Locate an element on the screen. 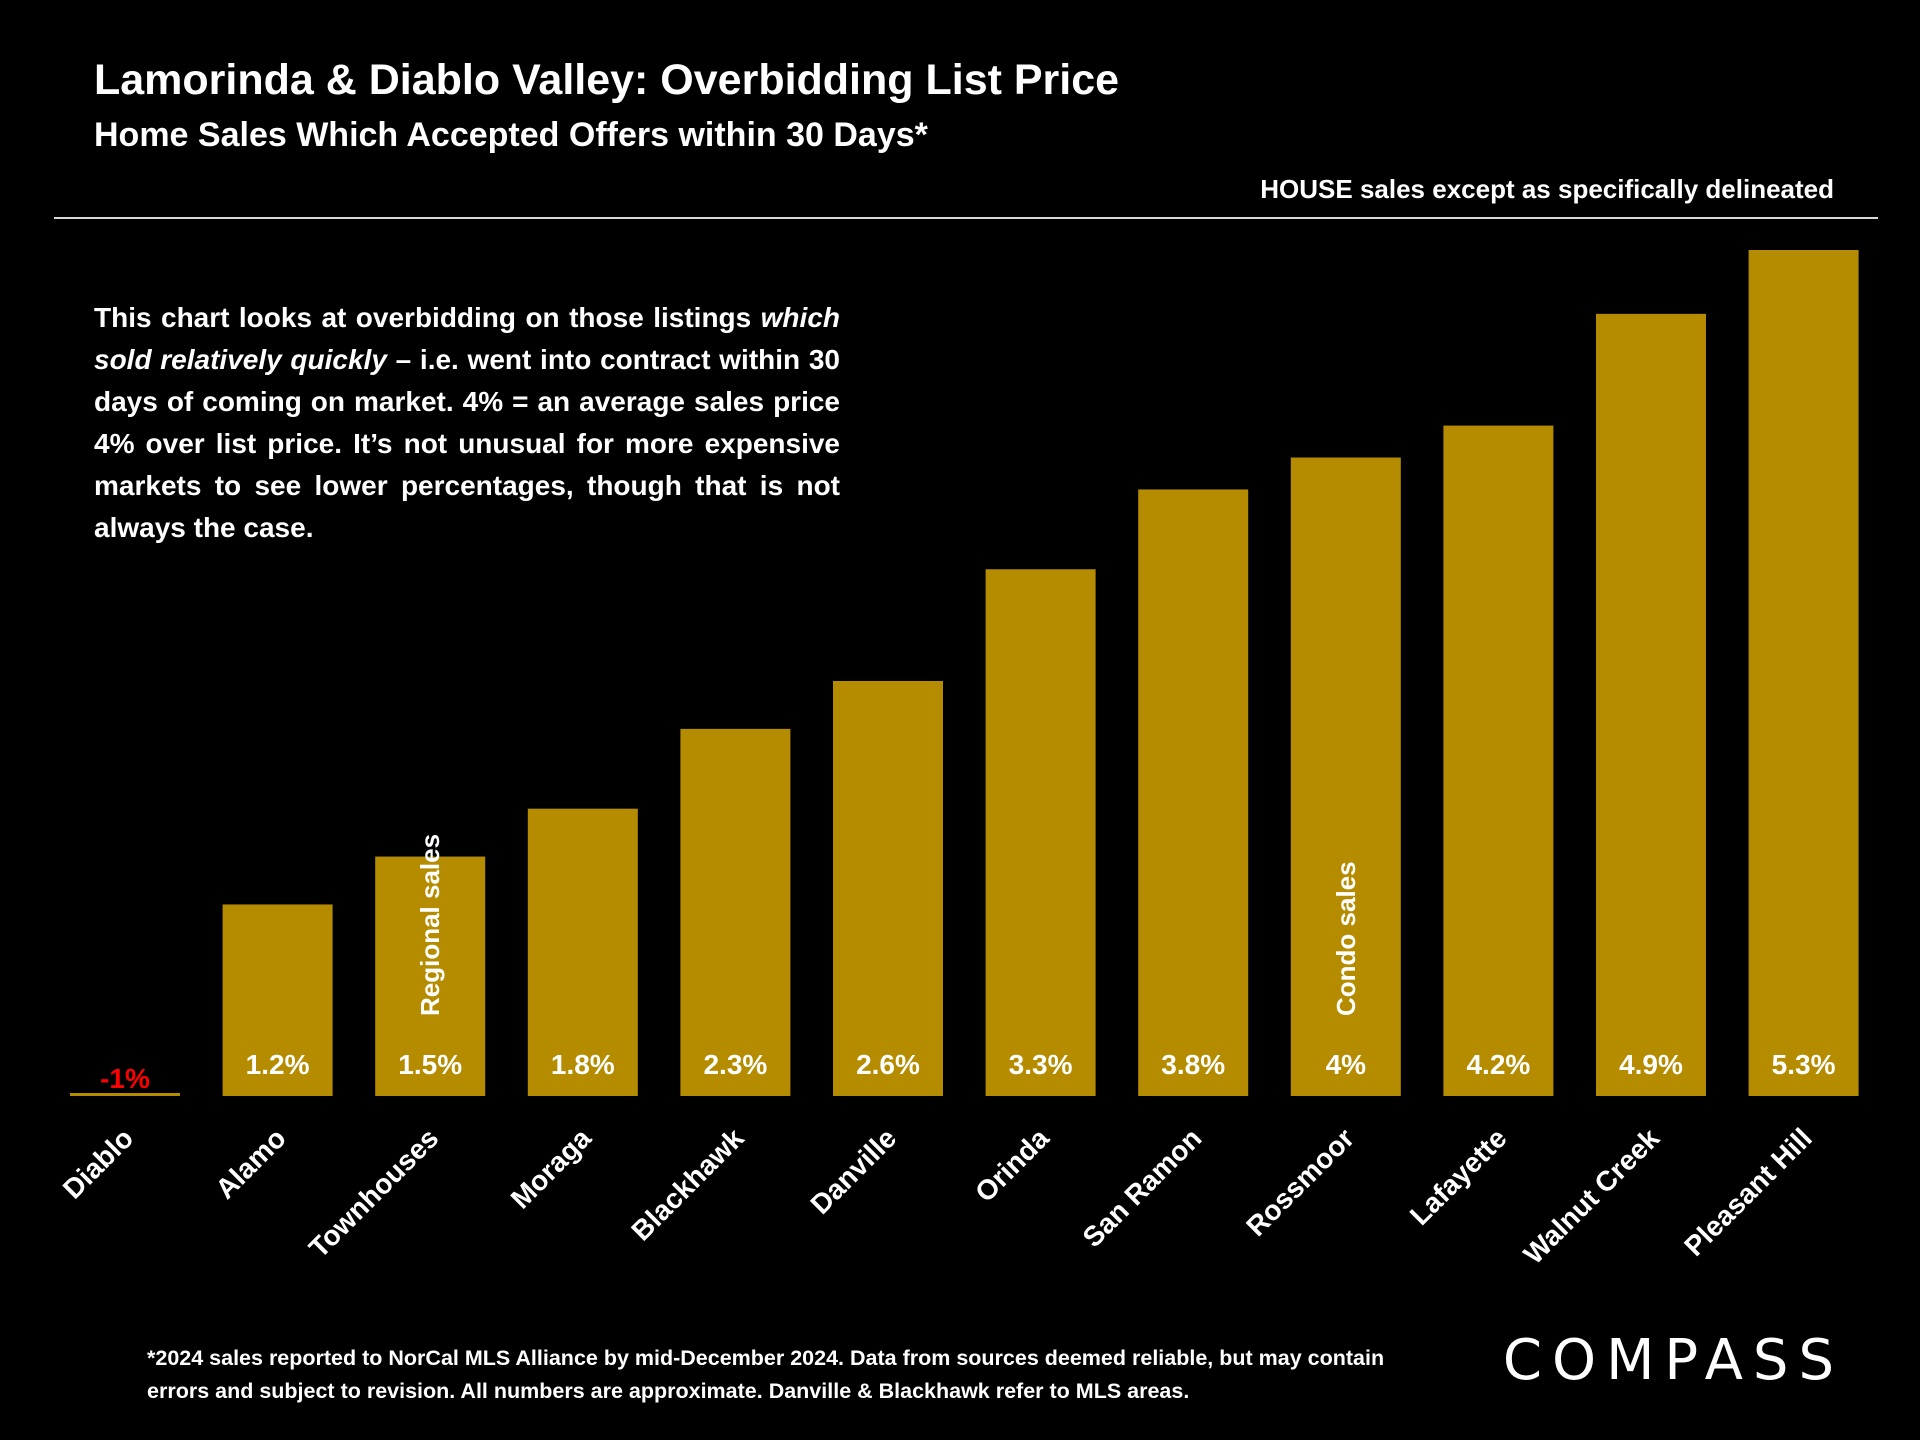  bar-blackhawk is located at coordinates (735, 912).